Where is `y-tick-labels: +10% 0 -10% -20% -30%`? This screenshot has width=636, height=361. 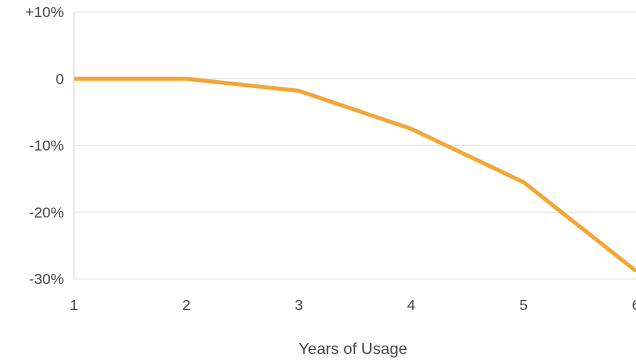
y-tick-labels: +10% 0 -10% -20% -30% is located at coordinates (44, 146).